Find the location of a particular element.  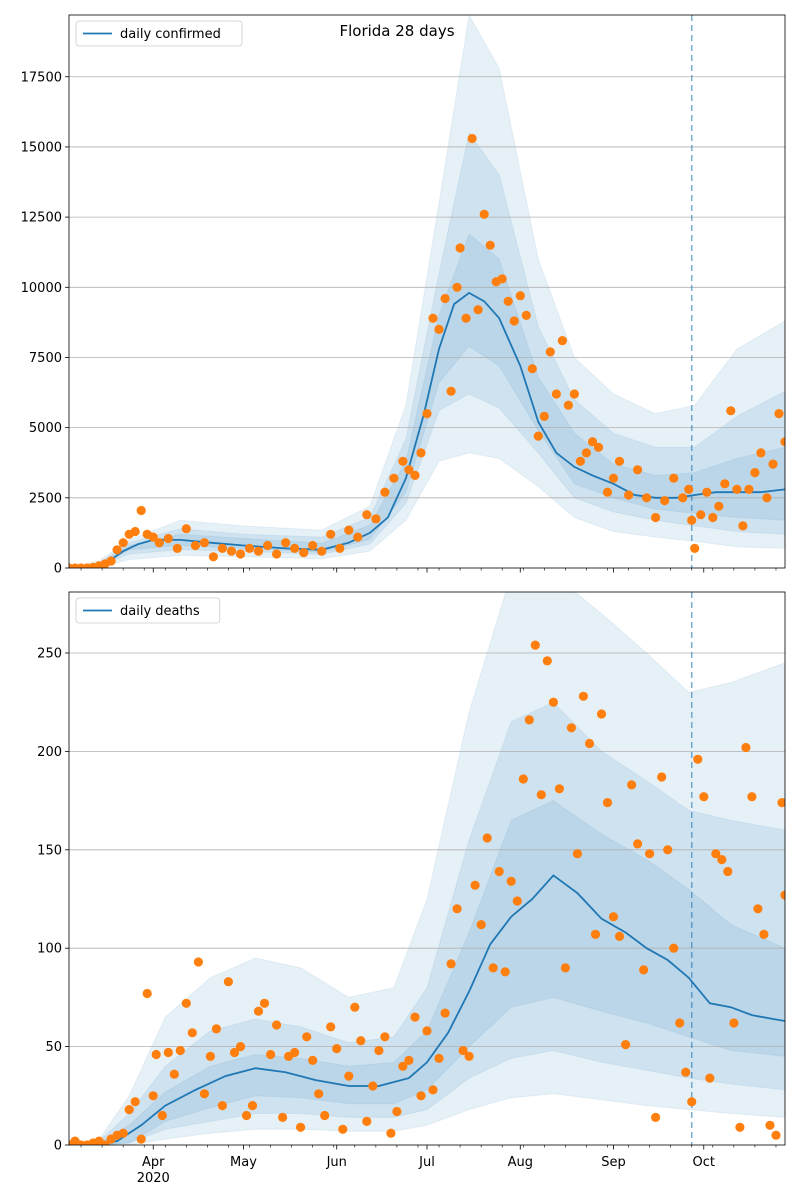

legend-label: daily deaths is located at coordinates (160, 611).